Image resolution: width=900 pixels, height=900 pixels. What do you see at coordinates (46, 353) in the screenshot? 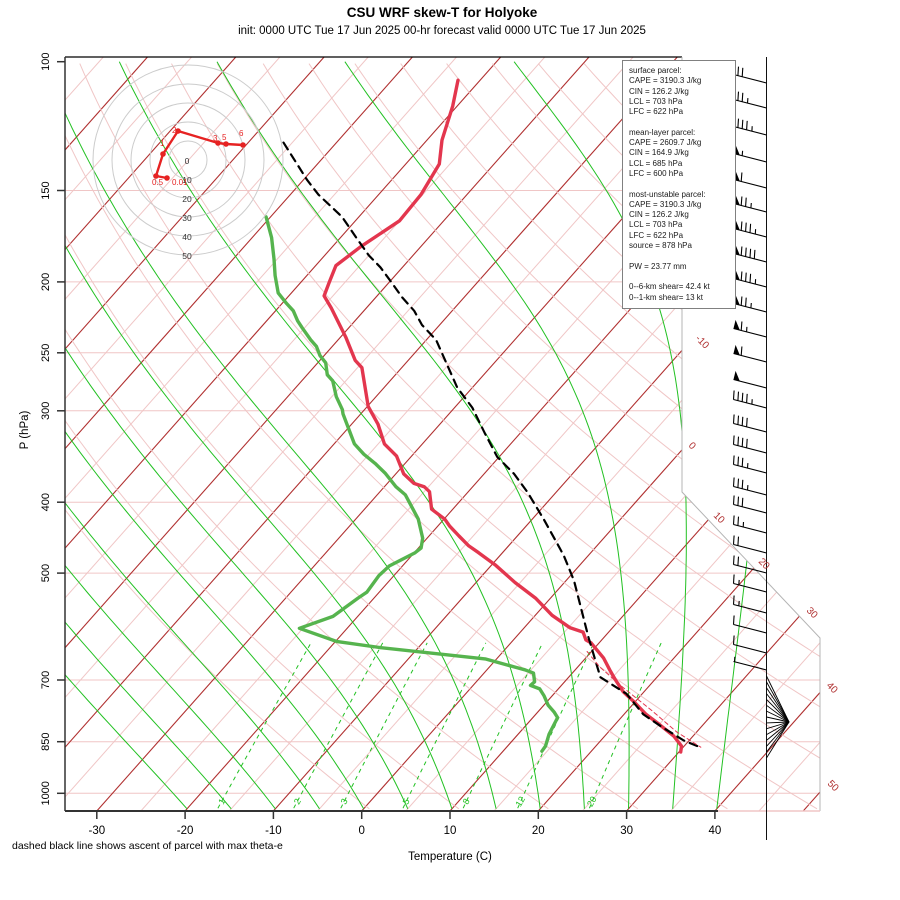
I see `y-tick-label: 250` at bounding box center [46, 353].